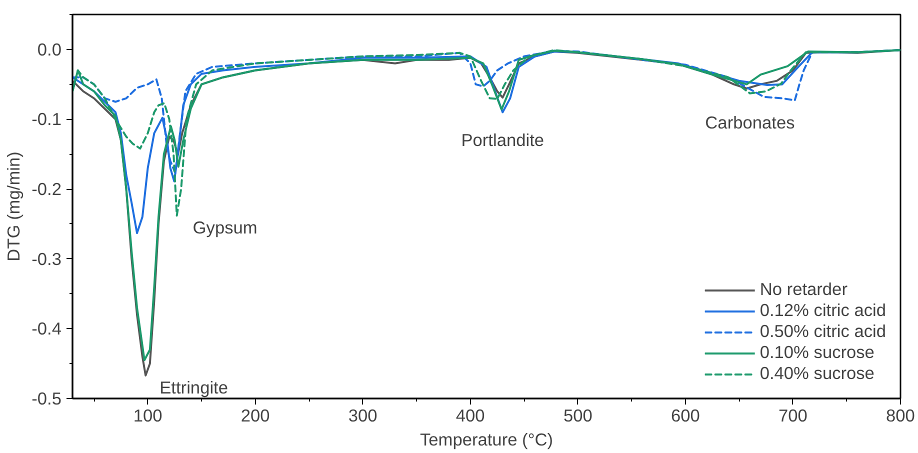  I want to click on y-tick-label: -0.1, so click(47, 119).